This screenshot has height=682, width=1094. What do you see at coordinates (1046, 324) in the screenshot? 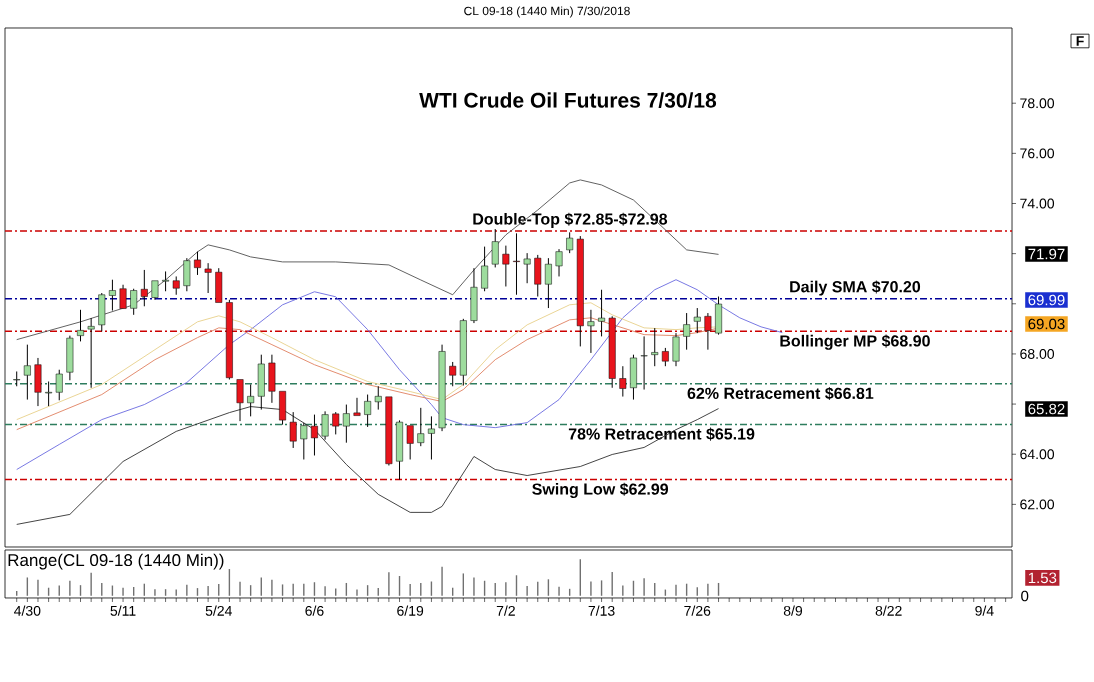
I see `text: 69.03` at bounding box center [1046, 324].